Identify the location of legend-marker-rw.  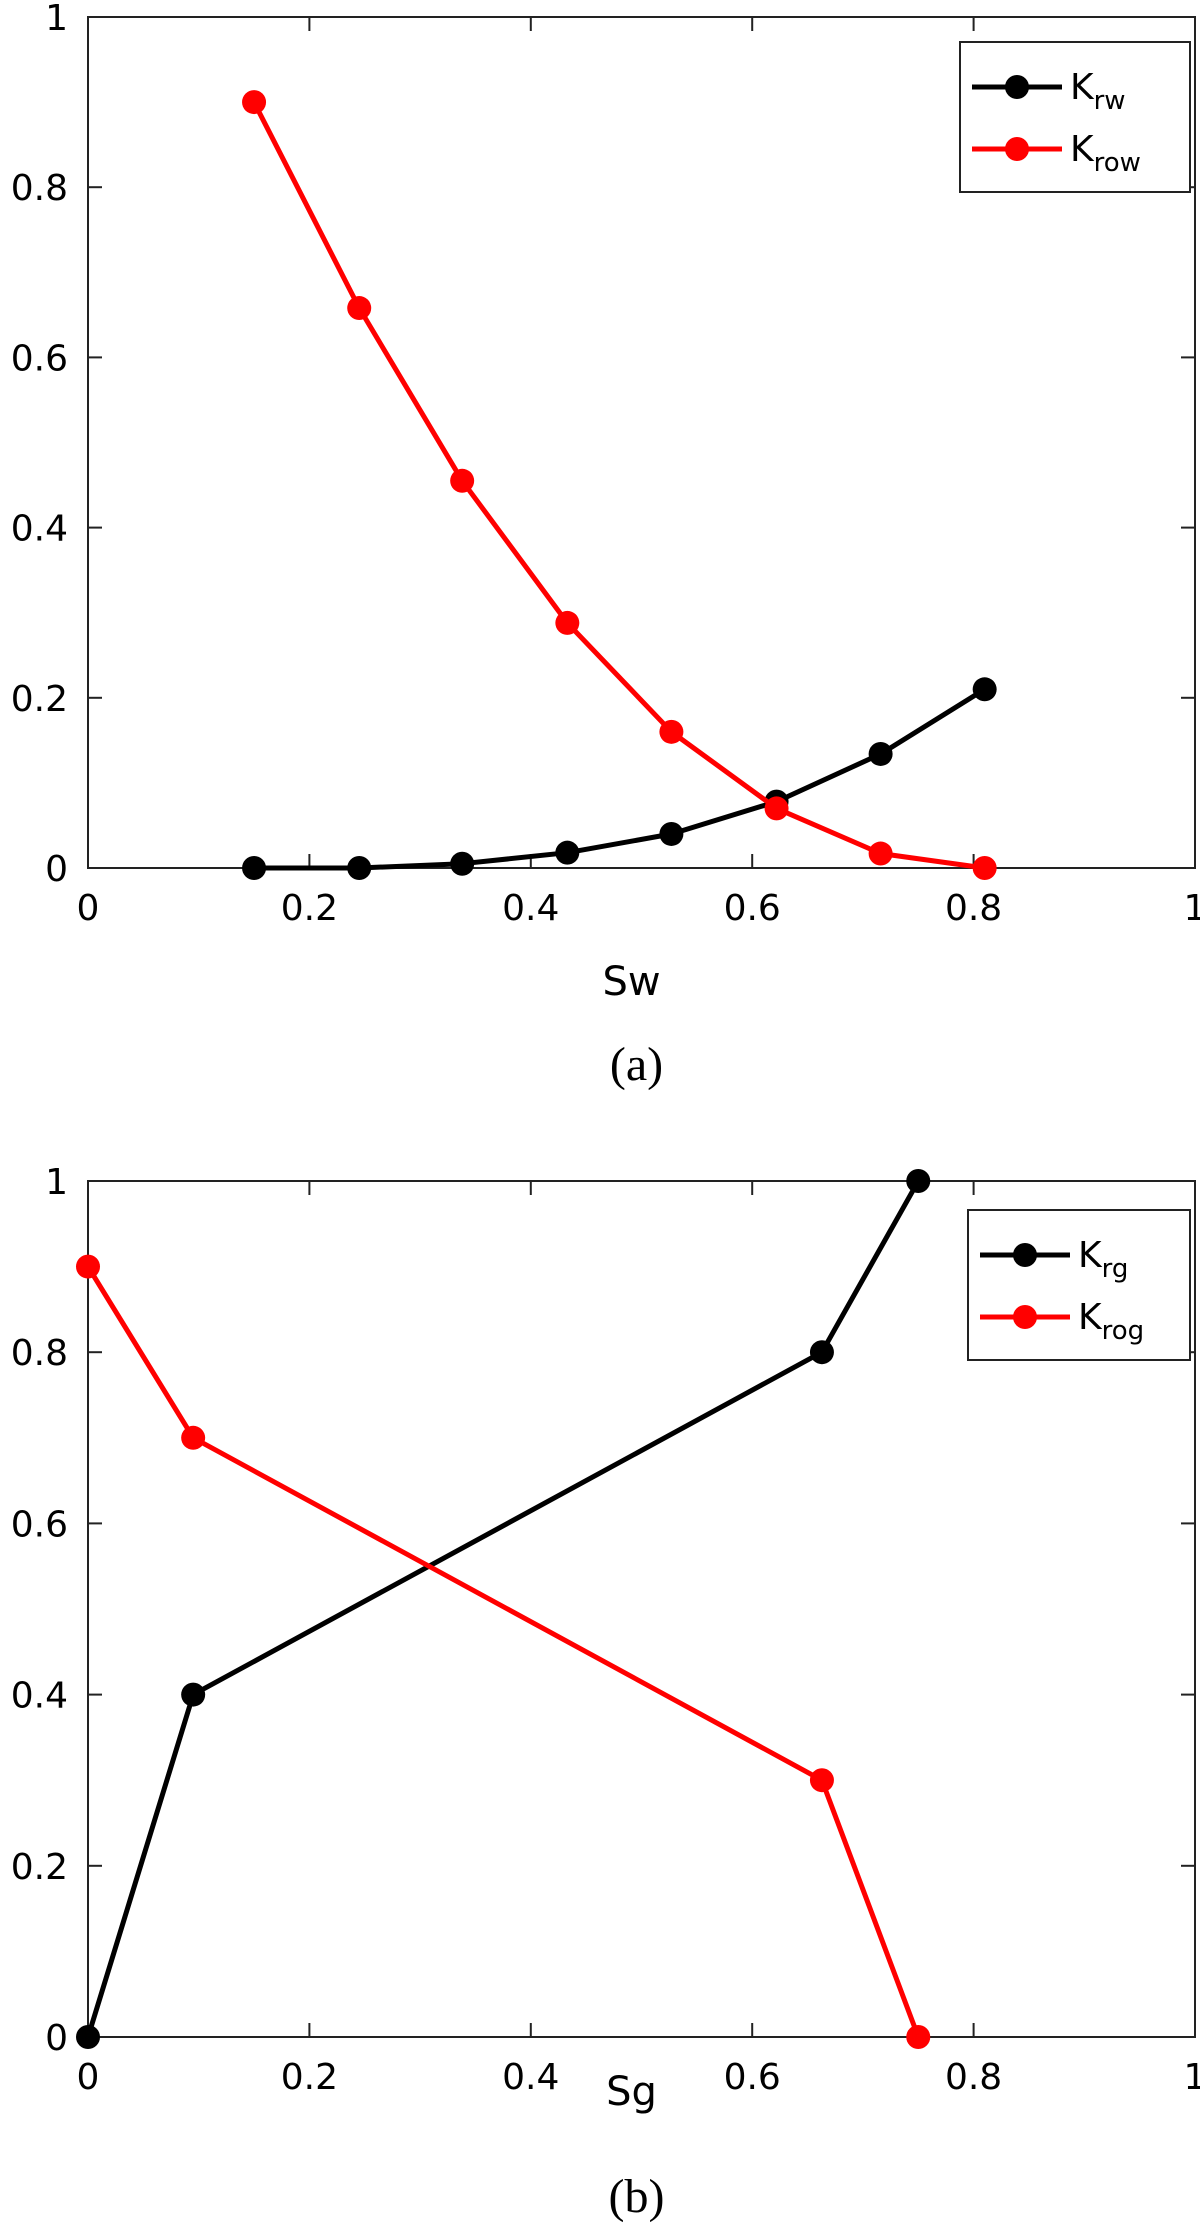
(1017, 87).